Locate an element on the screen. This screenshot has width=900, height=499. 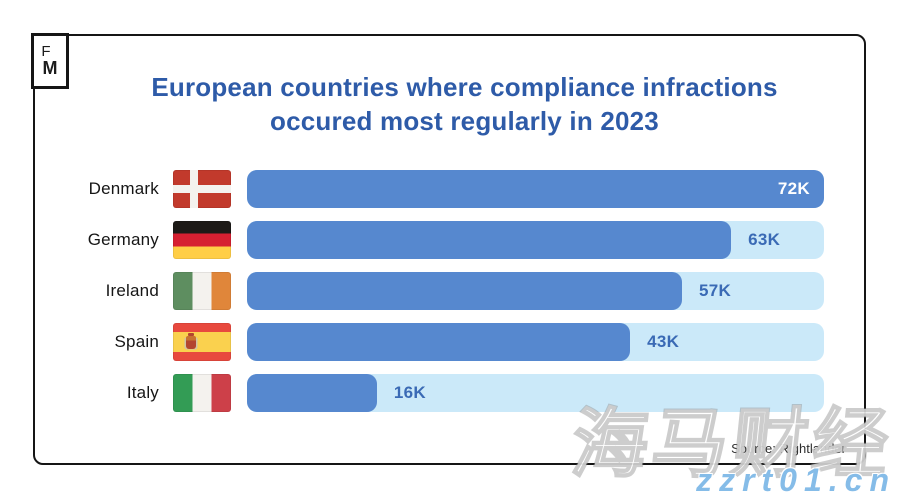
country-label: Denmark is located at coordinates (123, 188).